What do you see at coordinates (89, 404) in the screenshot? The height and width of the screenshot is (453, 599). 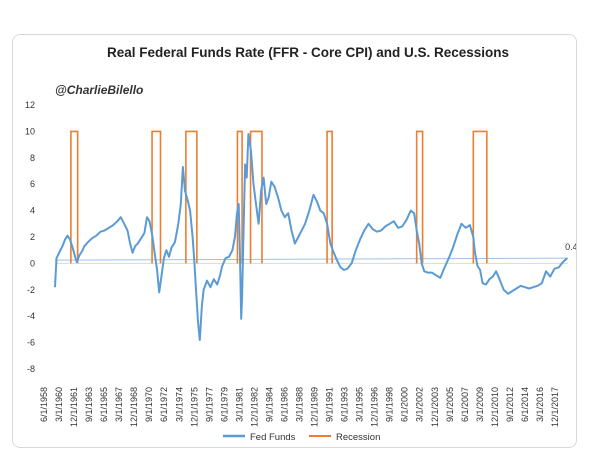 I see `x-tick-label: 9/1/1963` at bounding box center [89, 404].